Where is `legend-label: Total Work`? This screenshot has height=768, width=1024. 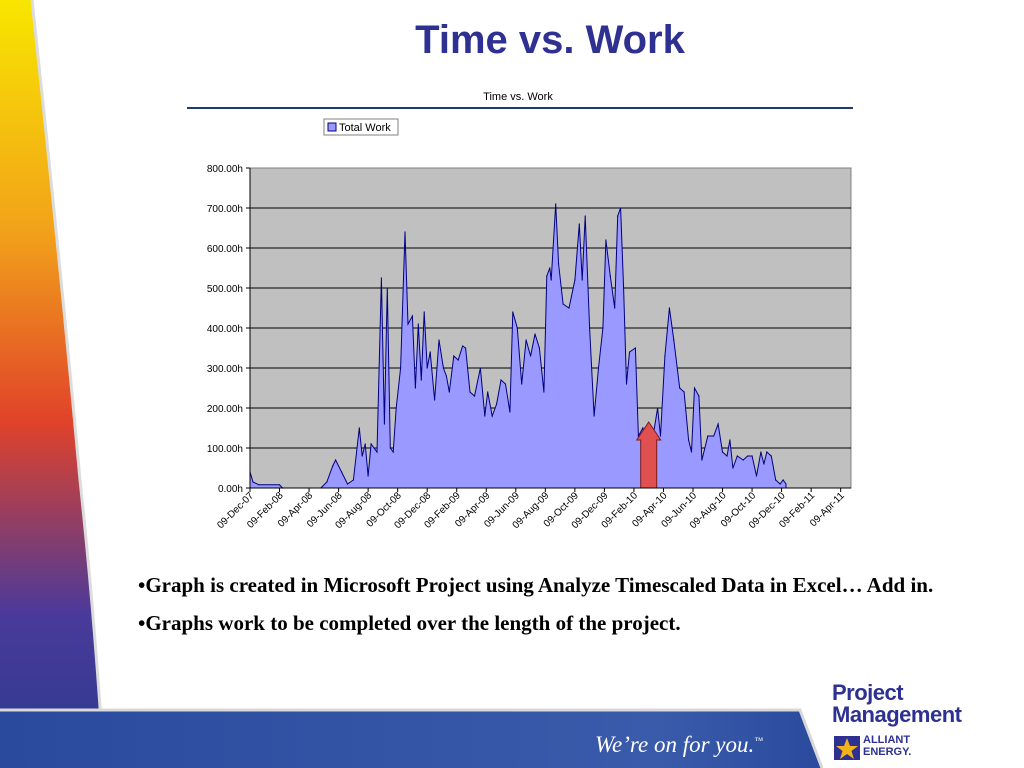 legend-label: Total Work is located at coordinates (365, 128).